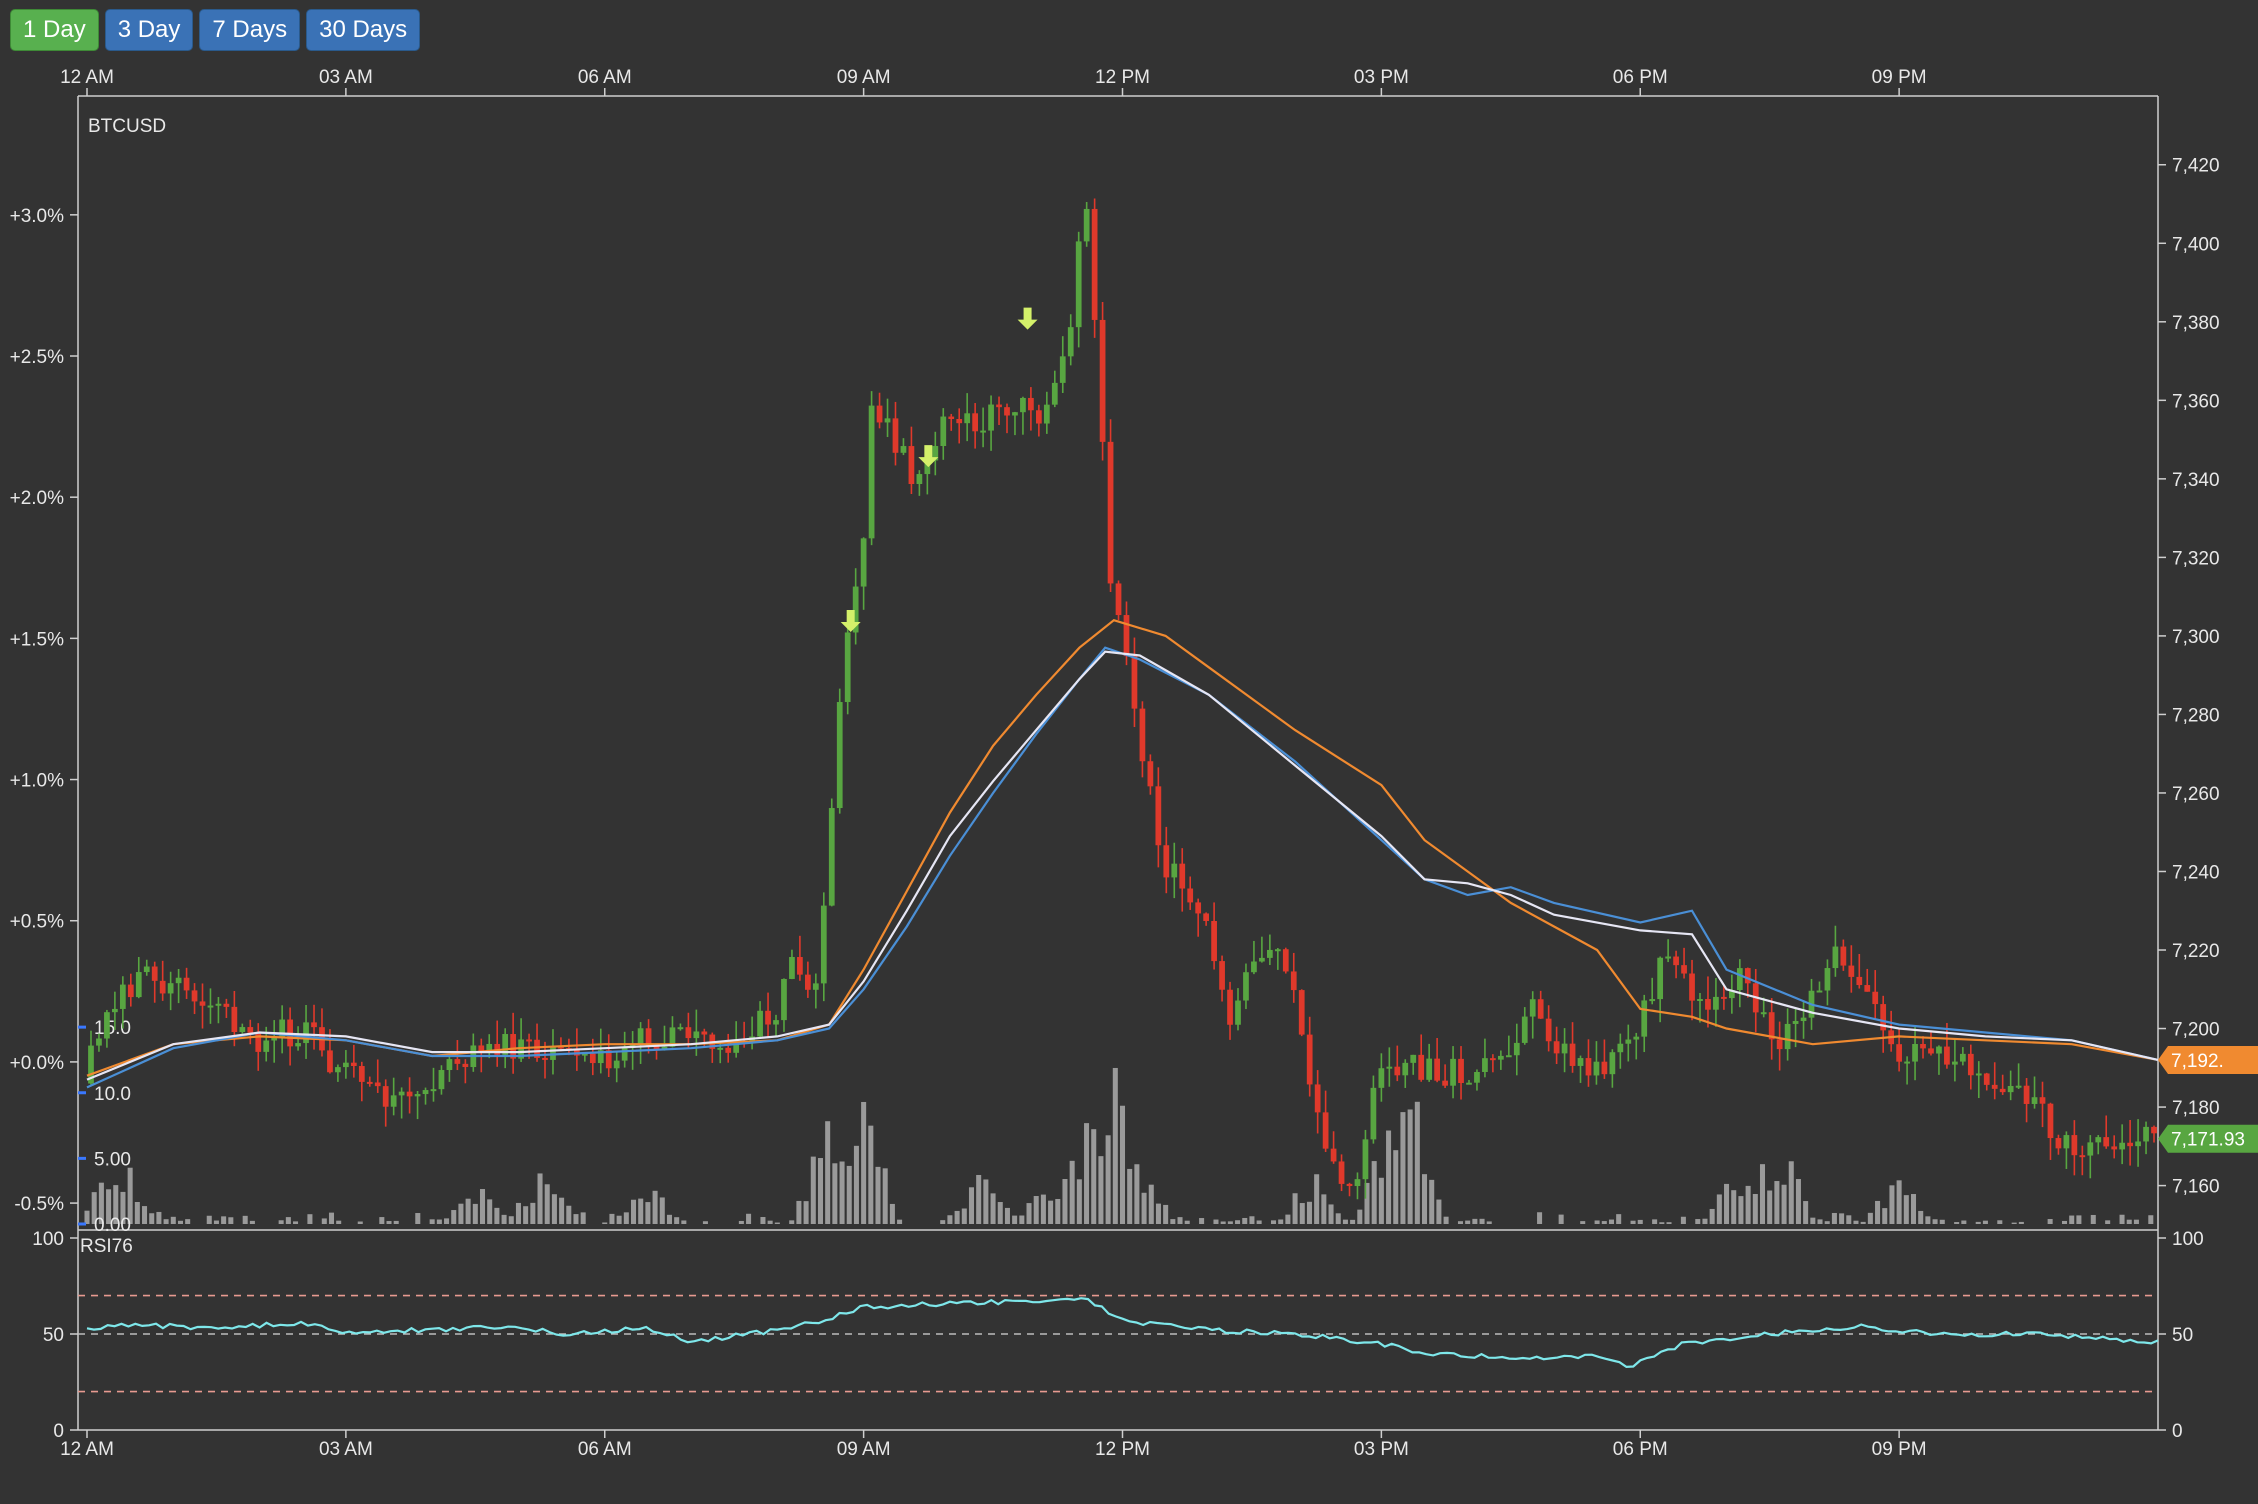  Describe the element at coordinates (2208, 1140) in the screenshot. I see `price-tag-label: 7,171.93` at that location.